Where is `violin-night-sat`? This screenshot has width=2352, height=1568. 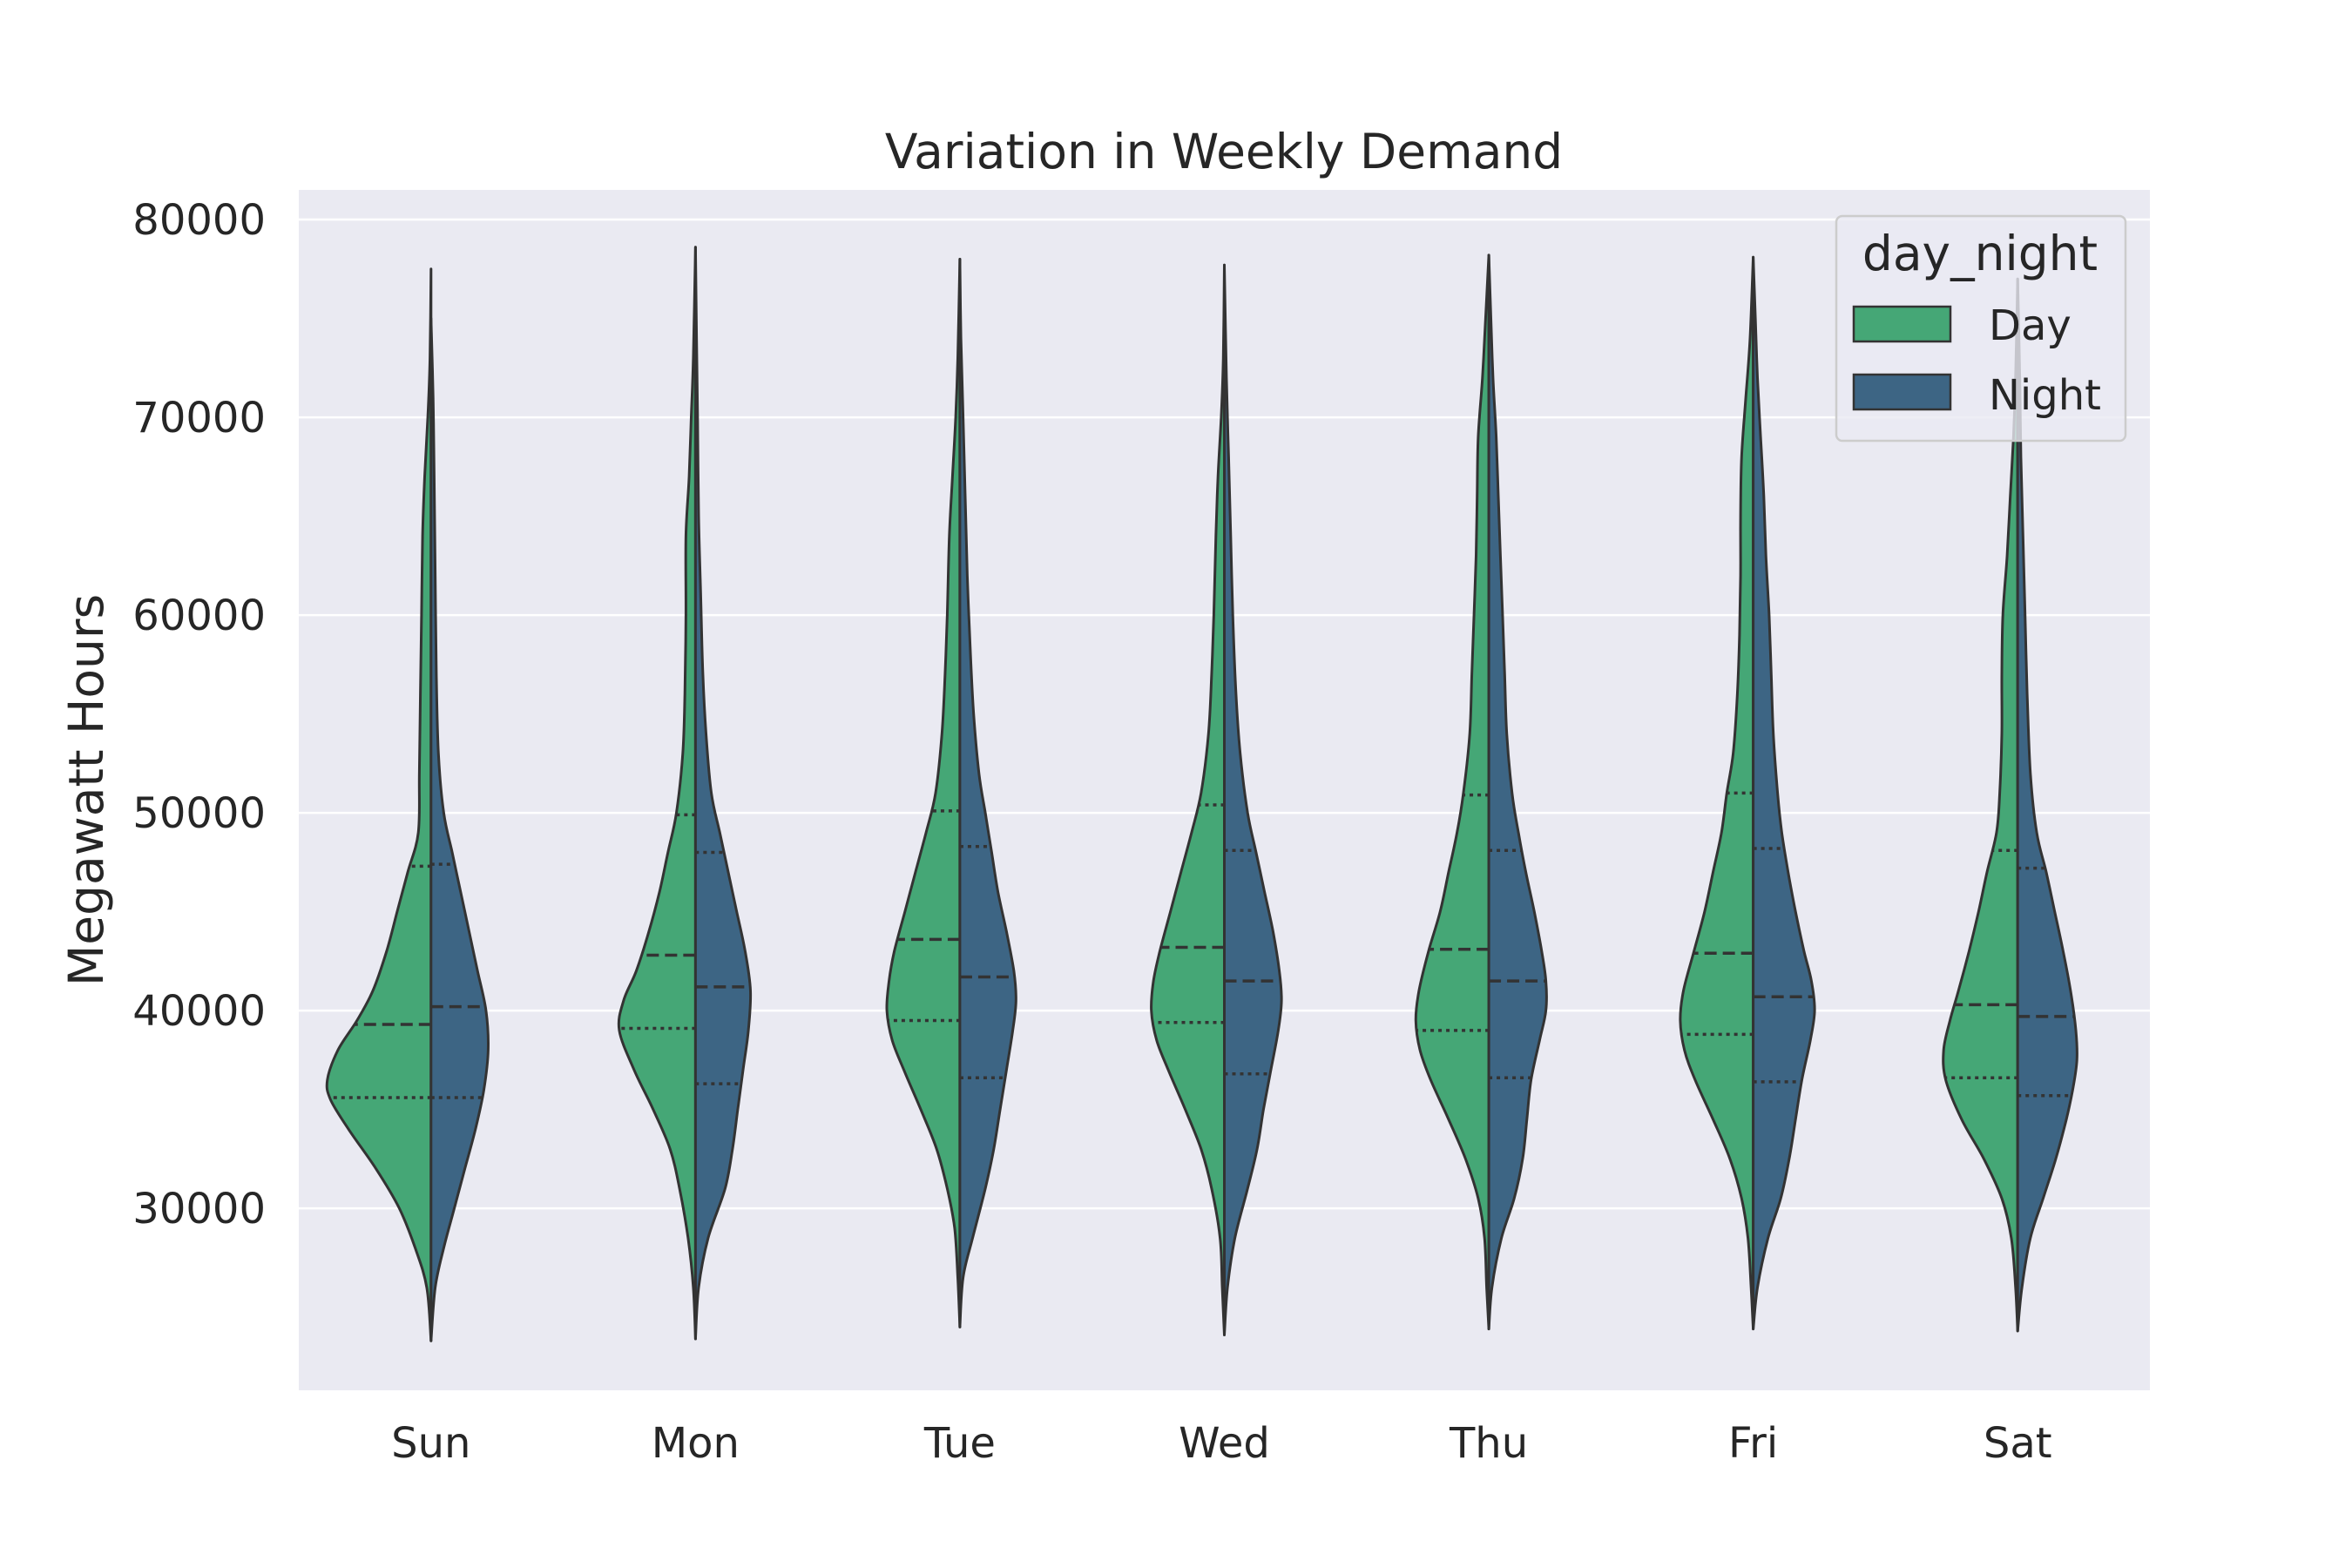 violin-night-sat is located at coordinates (2047, 805).